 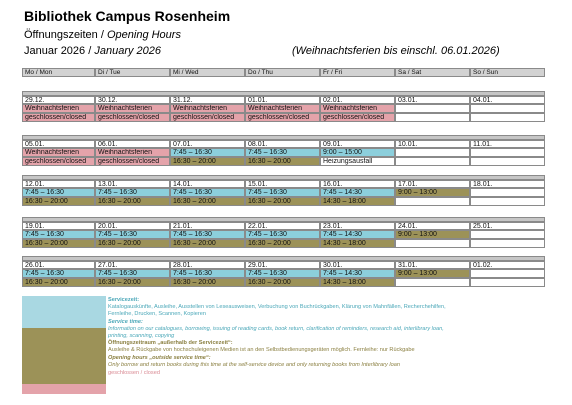 What do you see at coordinates (58, 100) in the screenshot?
I see `date-cell: 29.12.` at bounding box center [58, 100].